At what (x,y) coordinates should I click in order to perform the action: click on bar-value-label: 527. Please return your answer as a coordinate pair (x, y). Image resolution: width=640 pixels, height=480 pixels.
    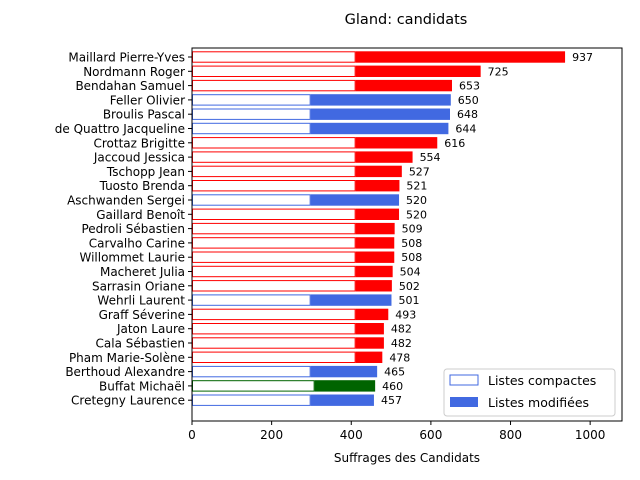
    Looking at the image, I should click on (419, 171).